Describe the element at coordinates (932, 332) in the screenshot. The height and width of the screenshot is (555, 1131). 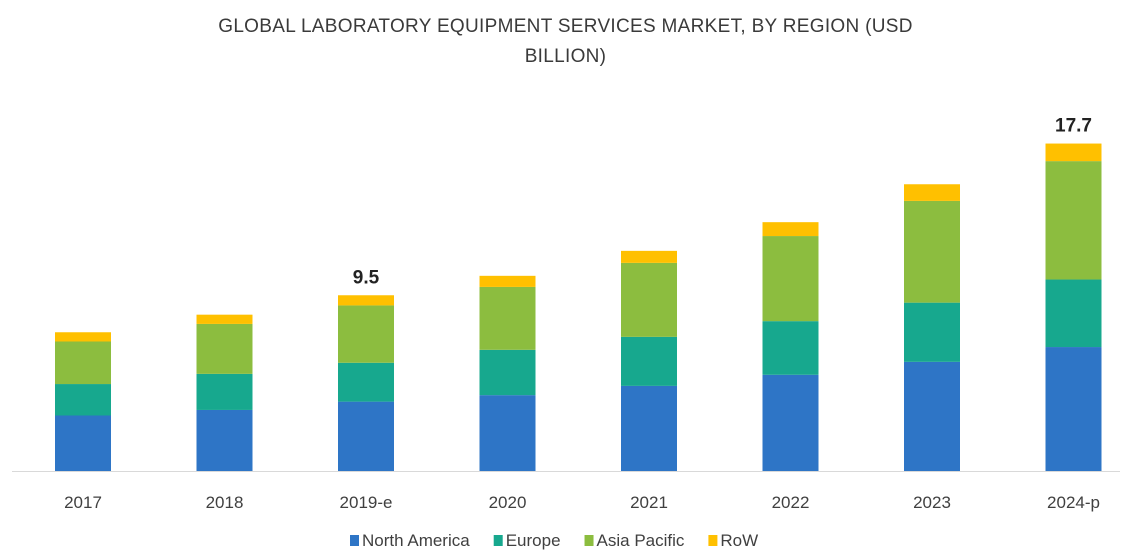
I see `bar-segment-europe-2023` at that location.